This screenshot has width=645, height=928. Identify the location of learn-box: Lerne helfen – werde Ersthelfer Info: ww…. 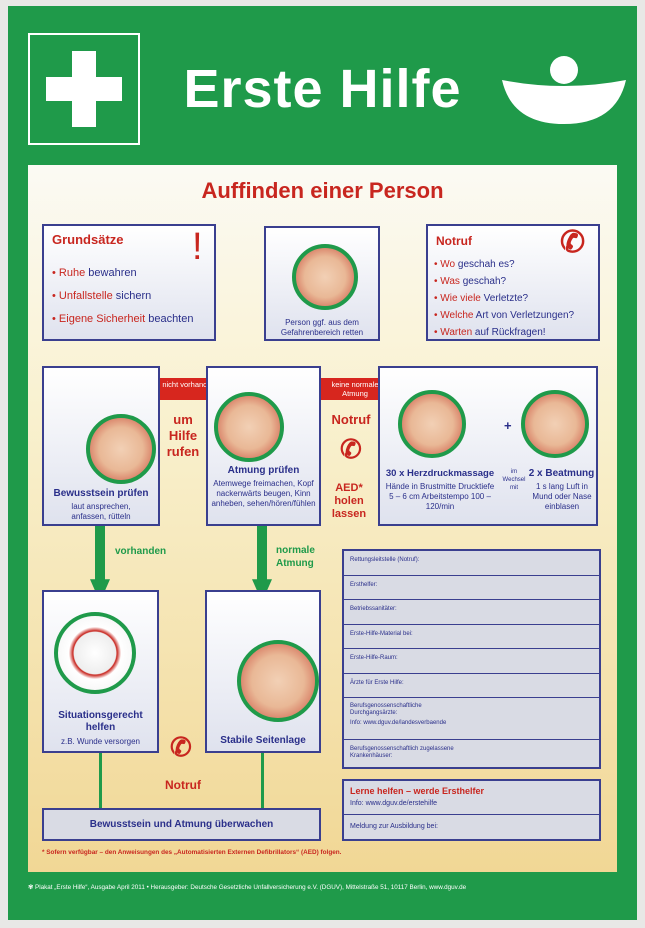
(471, 810).